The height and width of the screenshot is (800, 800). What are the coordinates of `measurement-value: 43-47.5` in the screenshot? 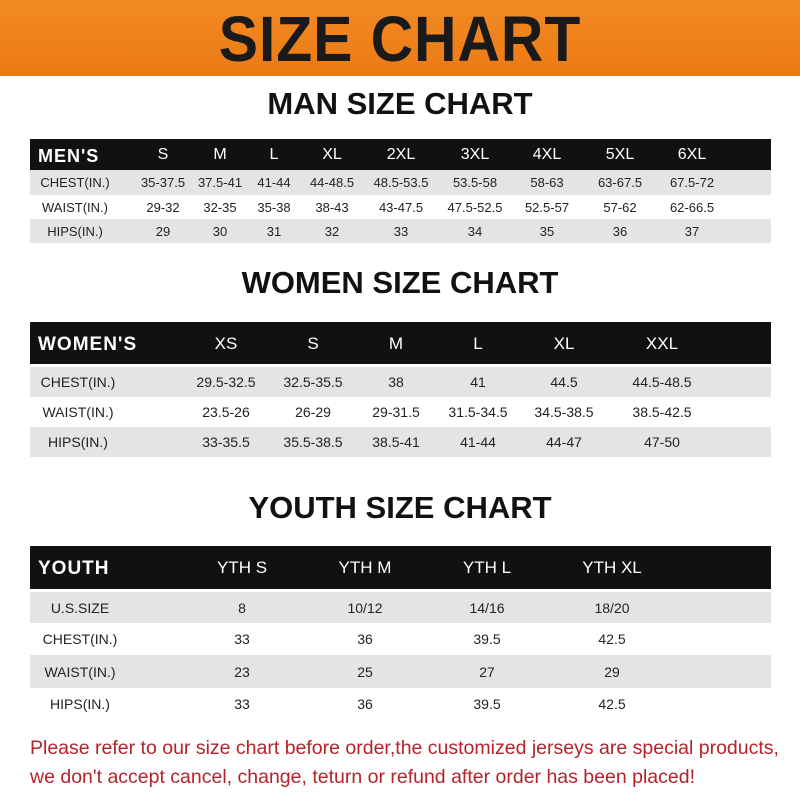 It's located at (401, 207).